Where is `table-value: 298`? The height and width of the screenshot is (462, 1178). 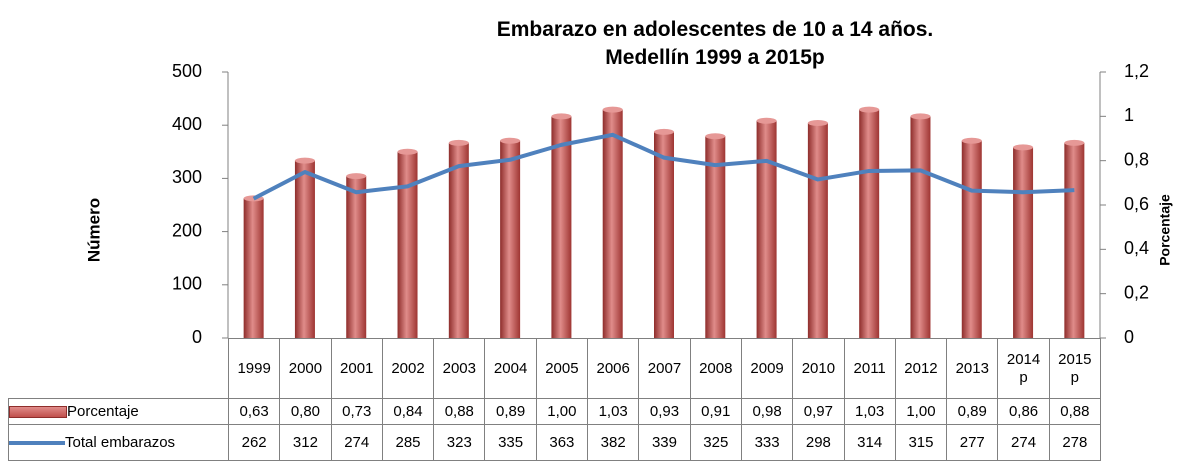 table-value: 298 is located at coordinates (818, 442).